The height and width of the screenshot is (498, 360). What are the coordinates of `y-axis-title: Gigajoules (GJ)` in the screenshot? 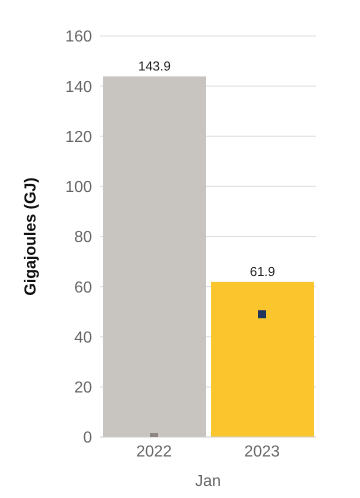 It's located at (31, 236).